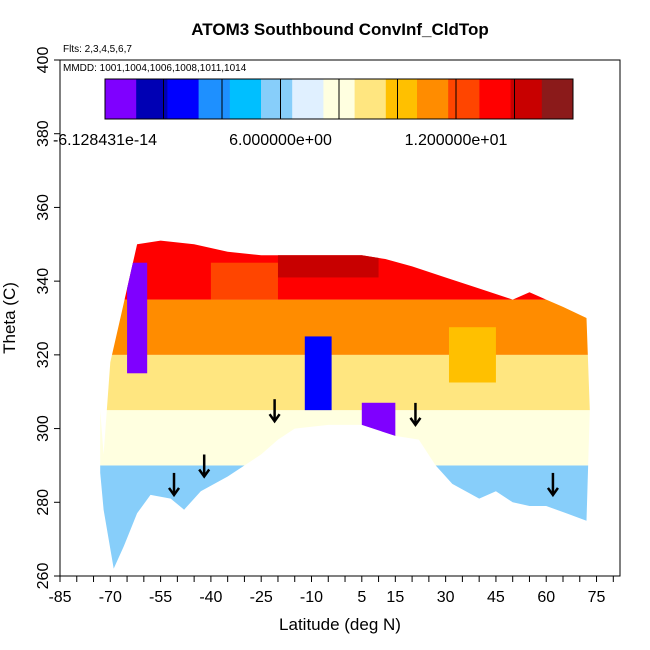 This screenshot has width=650, height=650. Describe the element at coordinates (47, 318) in the screenshot. I see `y-axis: 260 280 300 320 340 360 380 400` at that location.